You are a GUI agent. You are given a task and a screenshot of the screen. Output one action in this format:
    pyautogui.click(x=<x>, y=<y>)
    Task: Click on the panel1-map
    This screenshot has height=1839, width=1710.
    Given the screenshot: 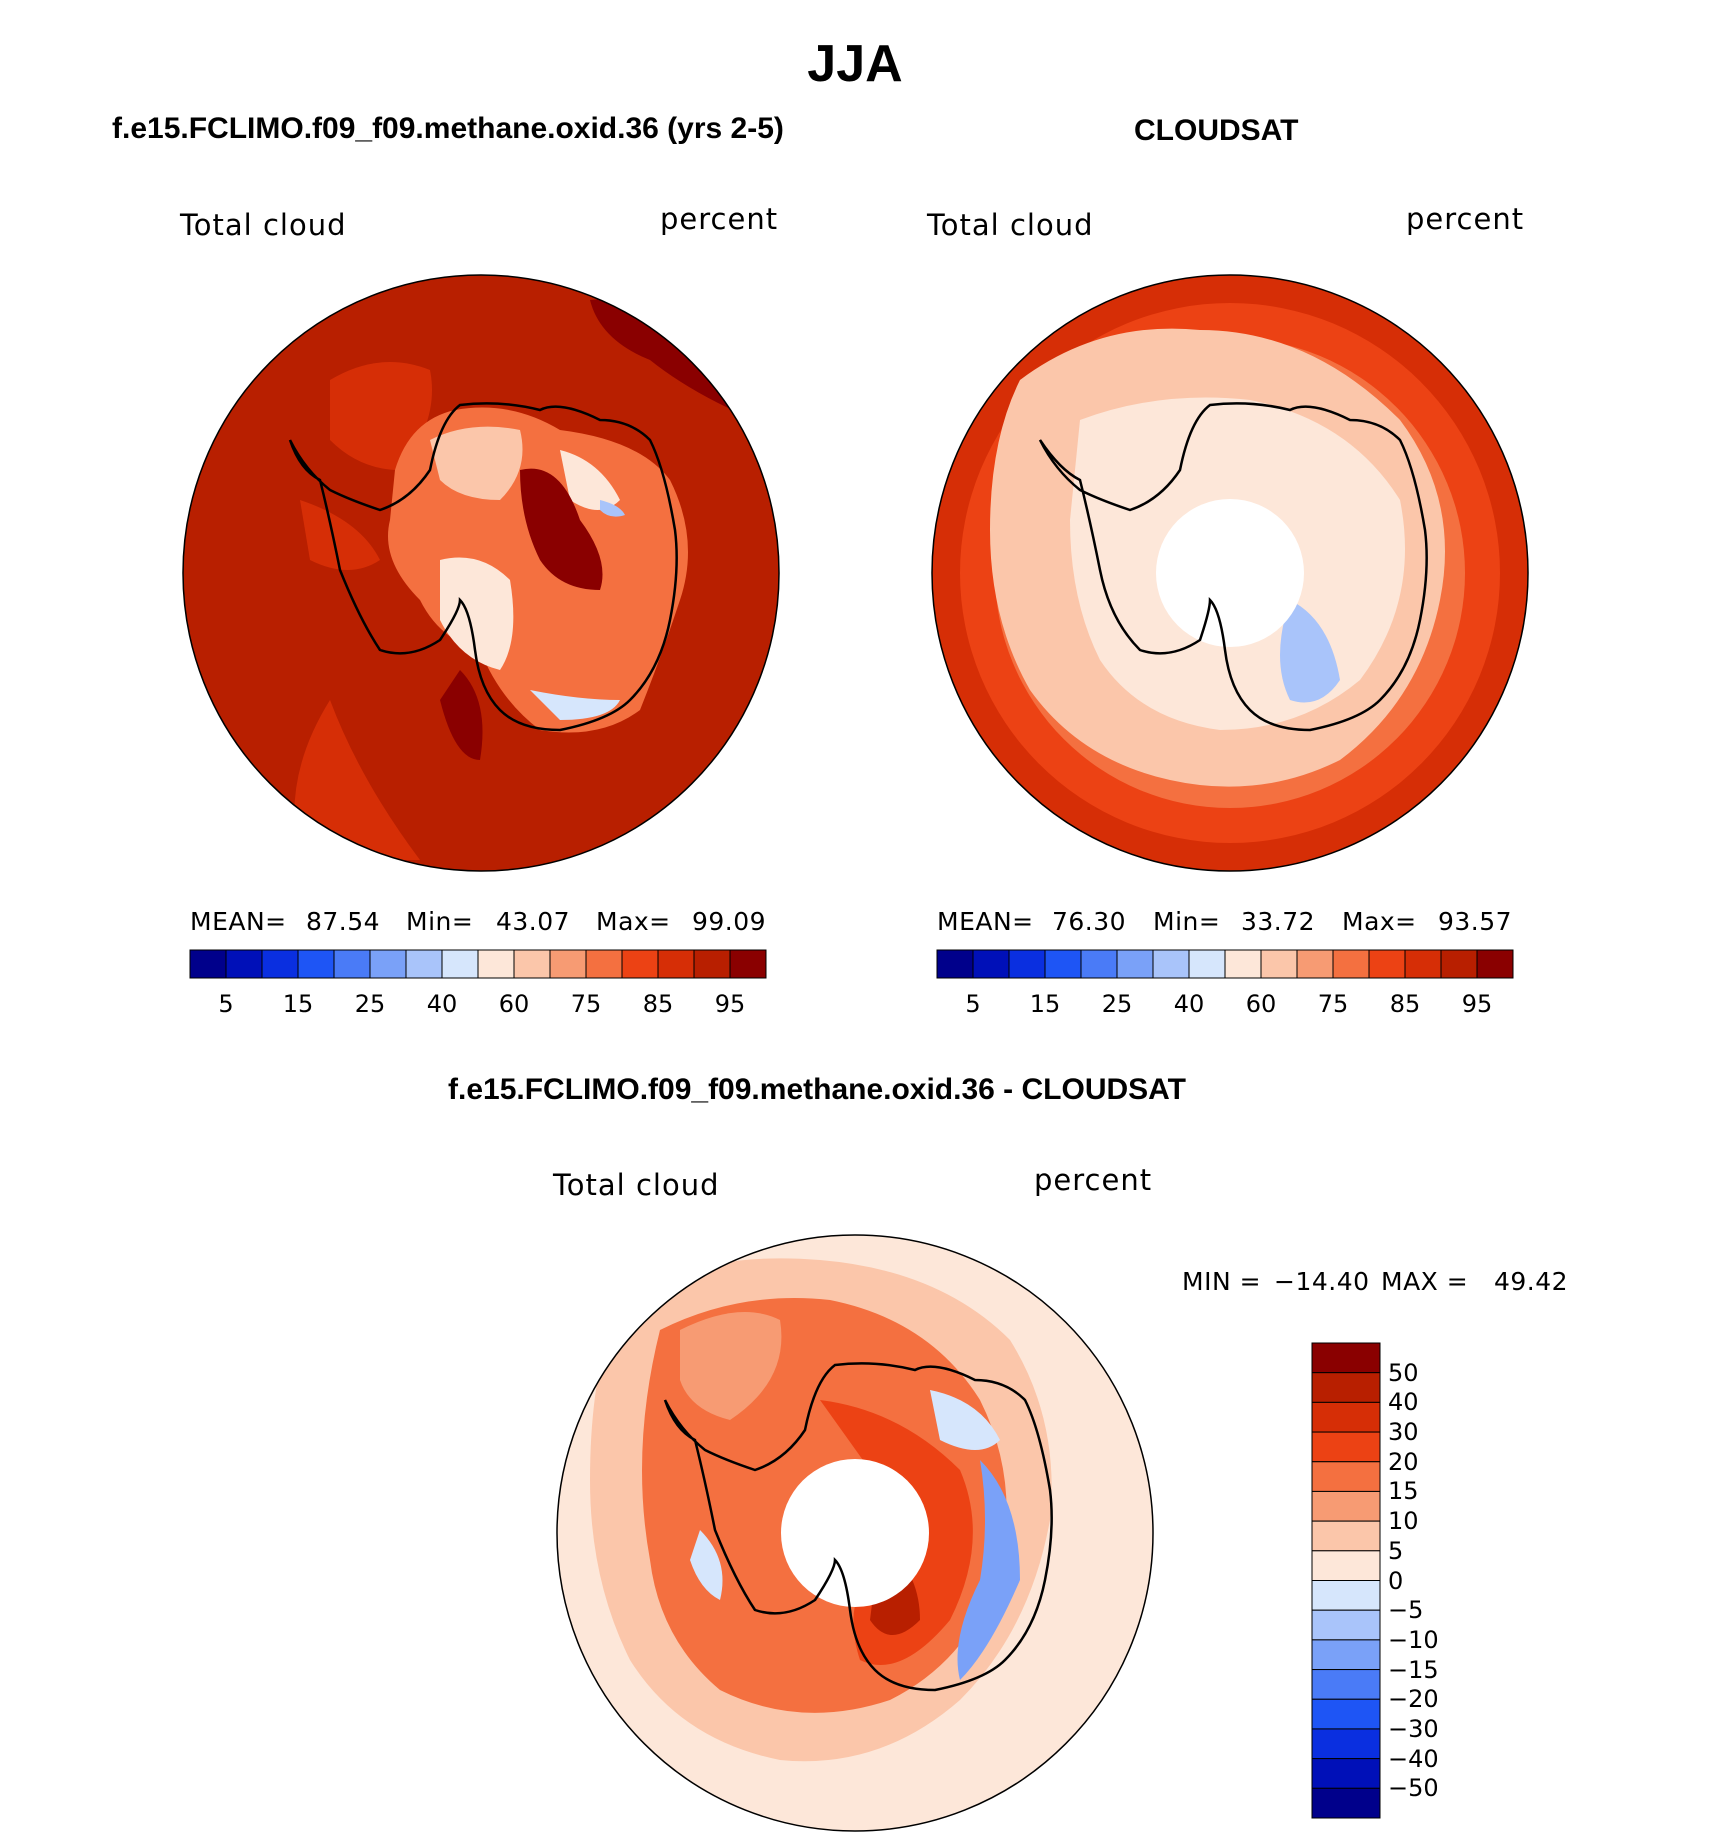 What is the action you would take?
    pyautogui.click(x=481, y=573)
    